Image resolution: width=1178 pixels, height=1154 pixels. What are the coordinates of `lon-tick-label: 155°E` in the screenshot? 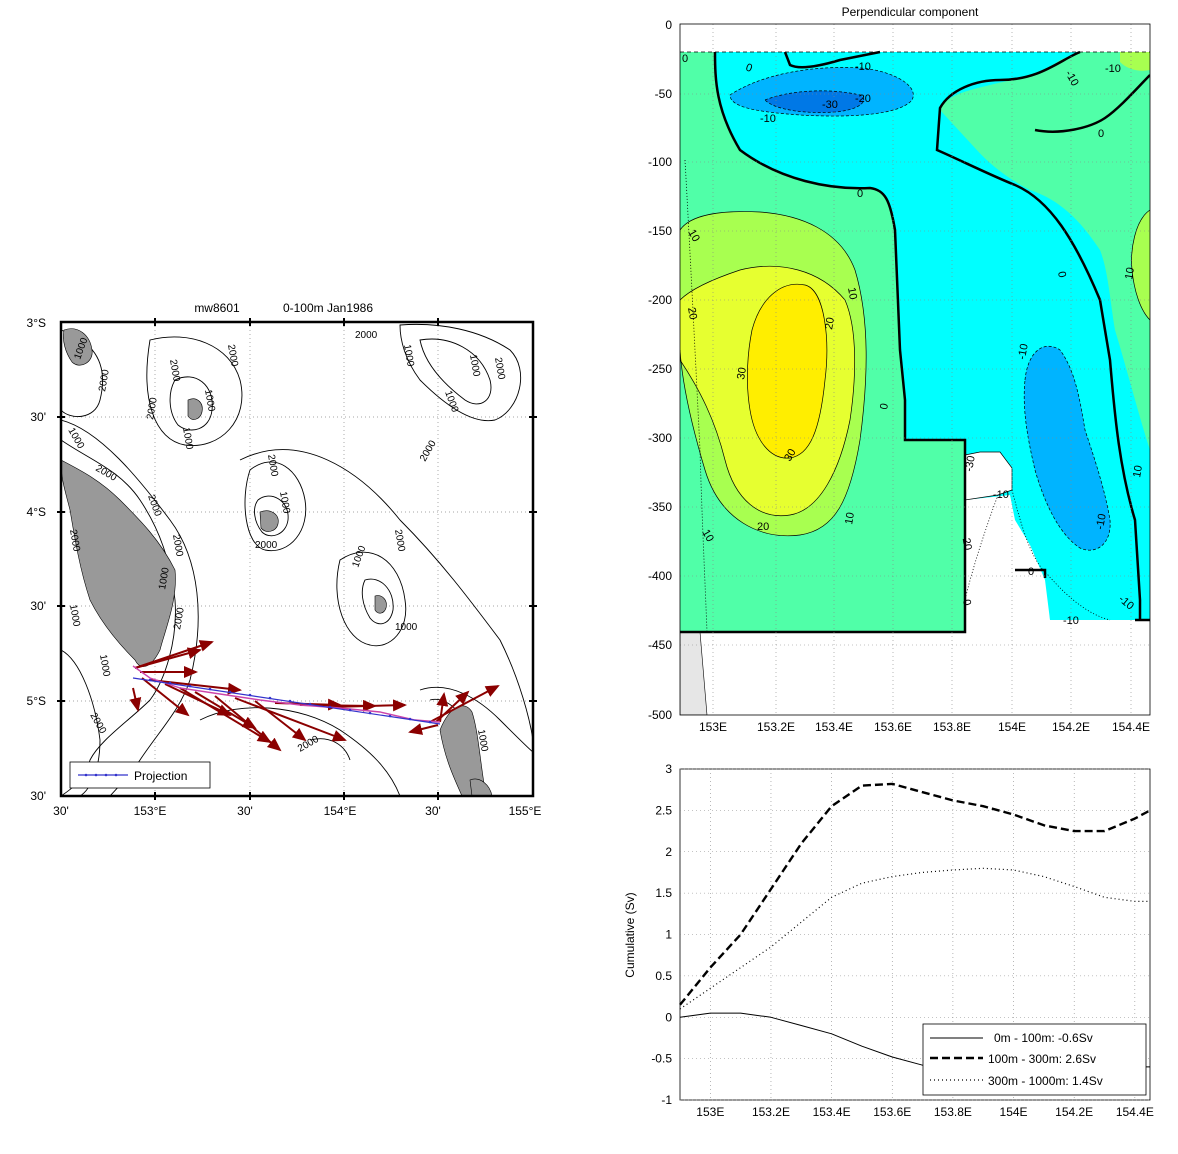 It's located at (525, 811).